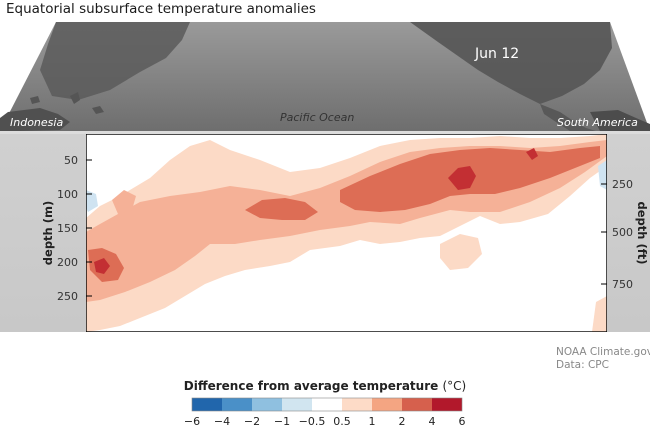 The image size is (650, 432). What do you see at coordinates (67, 296) in the screenshot?
I see `y-tick-250: 250` at bounding box center [67, 296].